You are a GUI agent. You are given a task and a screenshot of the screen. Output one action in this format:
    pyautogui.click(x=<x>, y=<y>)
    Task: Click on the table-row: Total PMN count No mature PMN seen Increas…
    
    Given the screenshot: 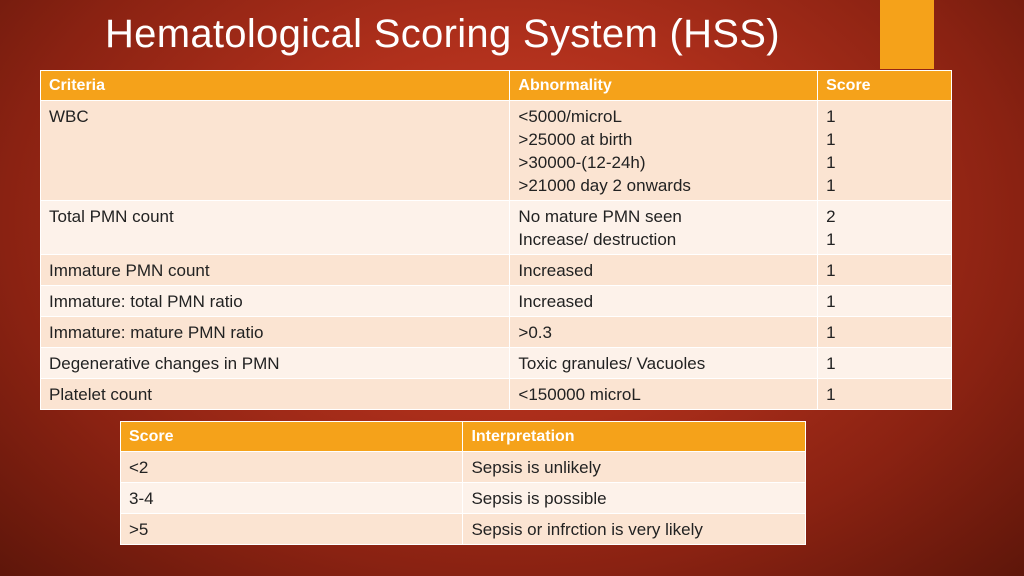 What is the action you would take?
    pyautogui.click(x=495, y=227)
    